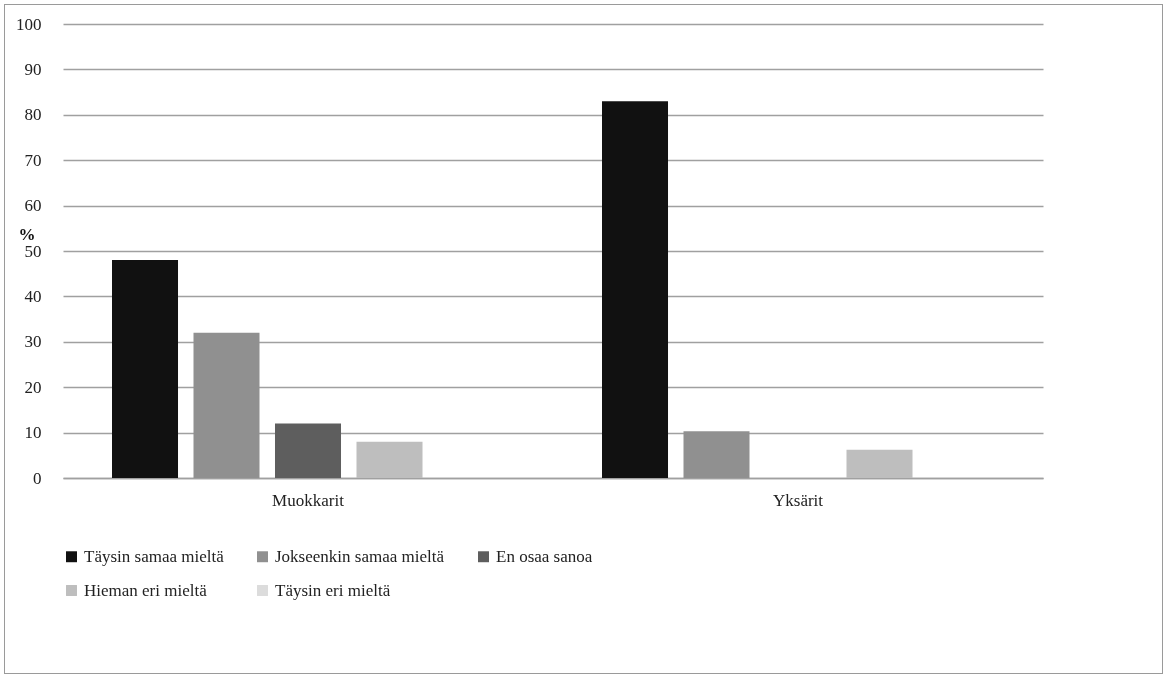 This screenshot has height=680, width=1169. Describe the element at coordinates (333, 590) in the screenshot. I see `legend-label: Täysin eri mieltä` at that location.